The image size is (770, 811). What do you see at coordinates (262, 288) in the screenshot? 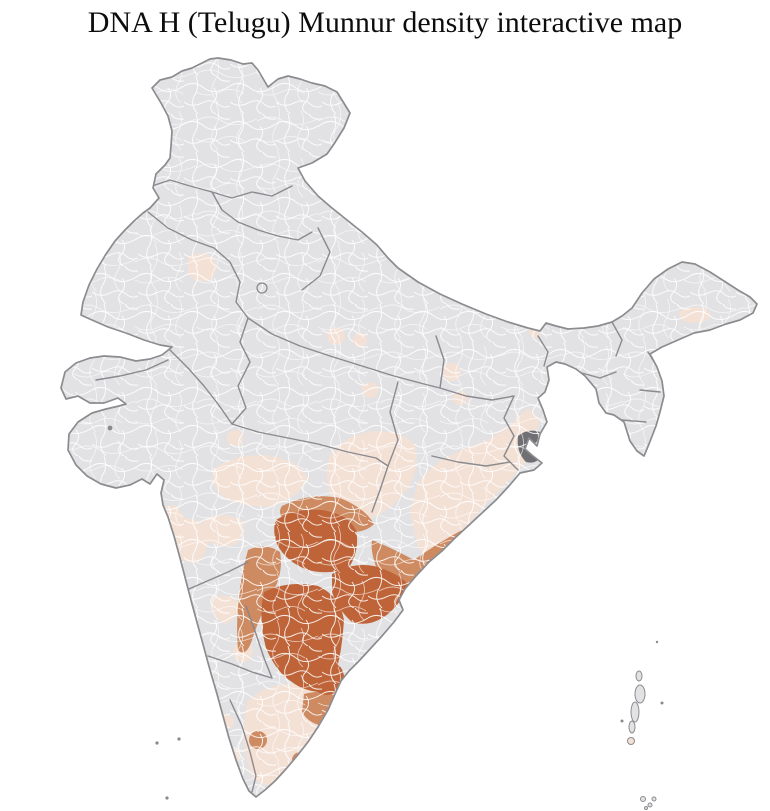
I see `delhi-border` at bounding box center [262, 288].